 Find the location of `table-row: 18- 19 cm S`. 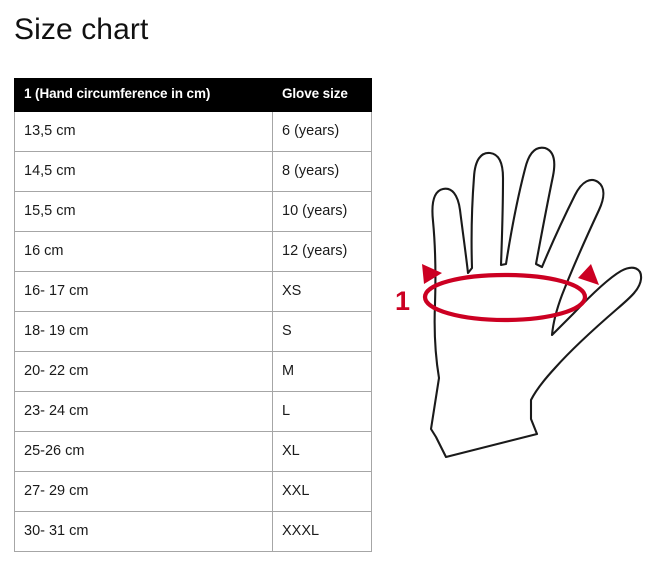

table-row: 18- 19 cm S is located at coordinates (193, 331).